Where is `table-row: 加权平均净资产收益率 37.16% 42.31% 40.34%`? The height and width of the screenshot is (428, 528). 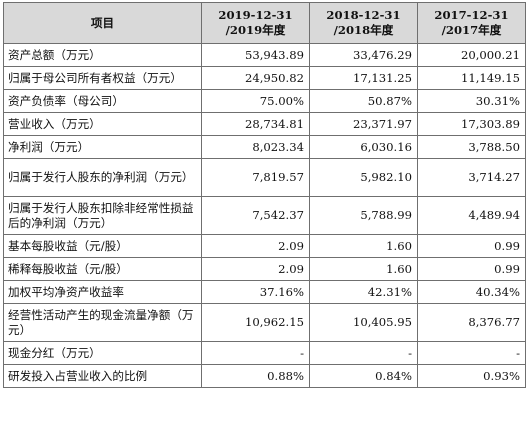 table-row: 加权平均净资产收益率 37.16% 42.31% 40.34% is located at coordinates (264, 292).